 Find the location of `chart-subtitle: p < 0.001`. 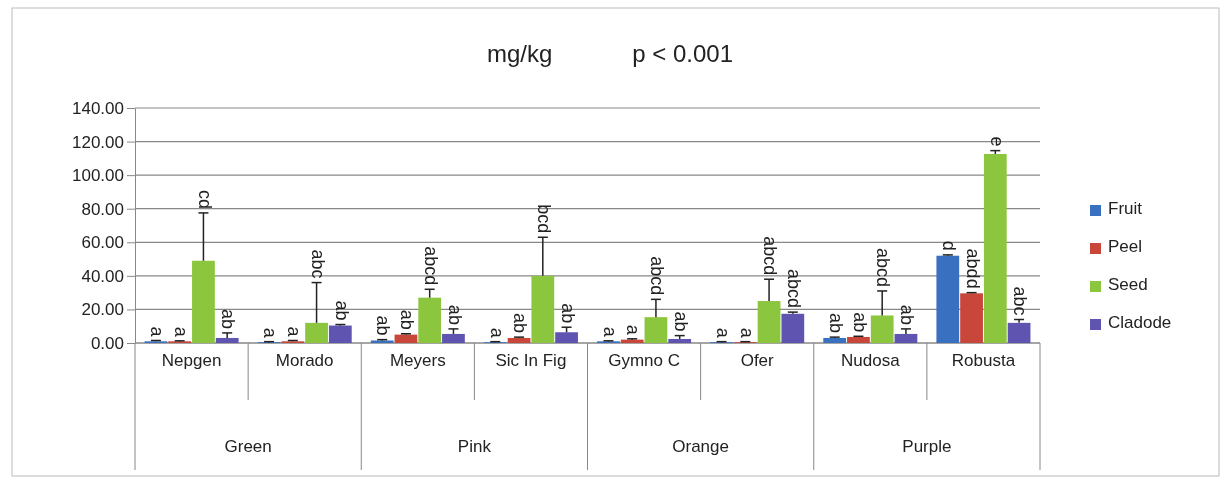

chart-subtitle: p < 0.001 is located at coordinates (683, 53).